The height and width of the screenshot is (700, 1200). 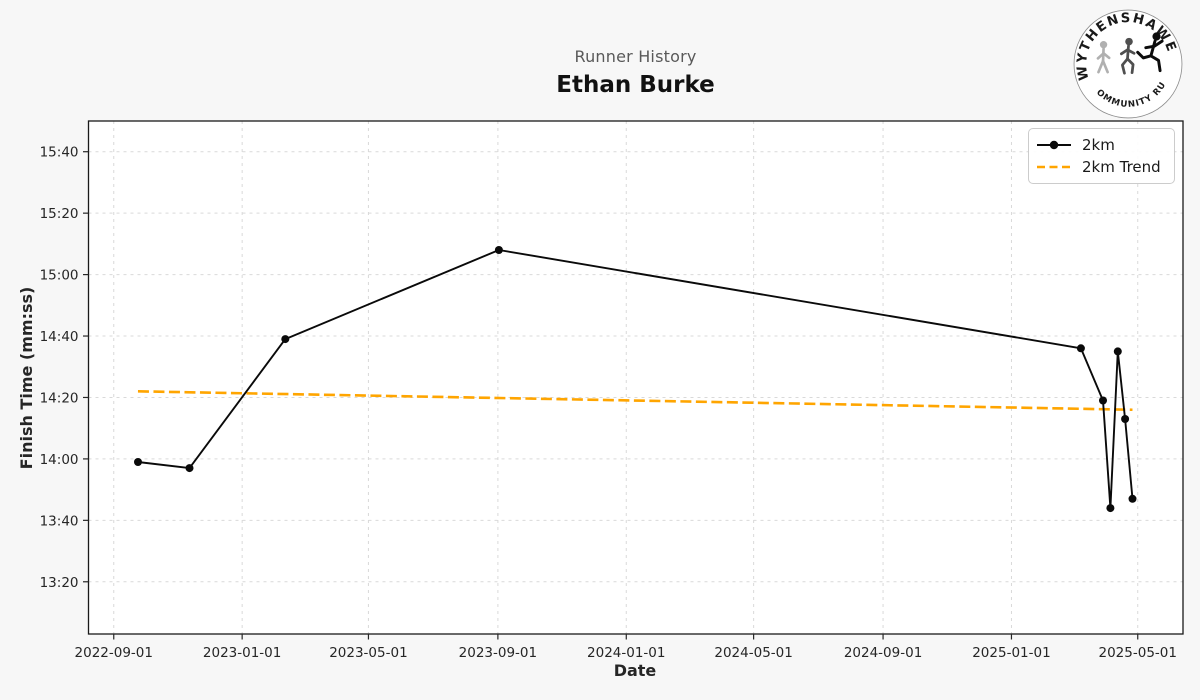 I want to click on club-logo: WYTHENSHAWE COMMUNITY RUN, so click(x=1127, y=63).